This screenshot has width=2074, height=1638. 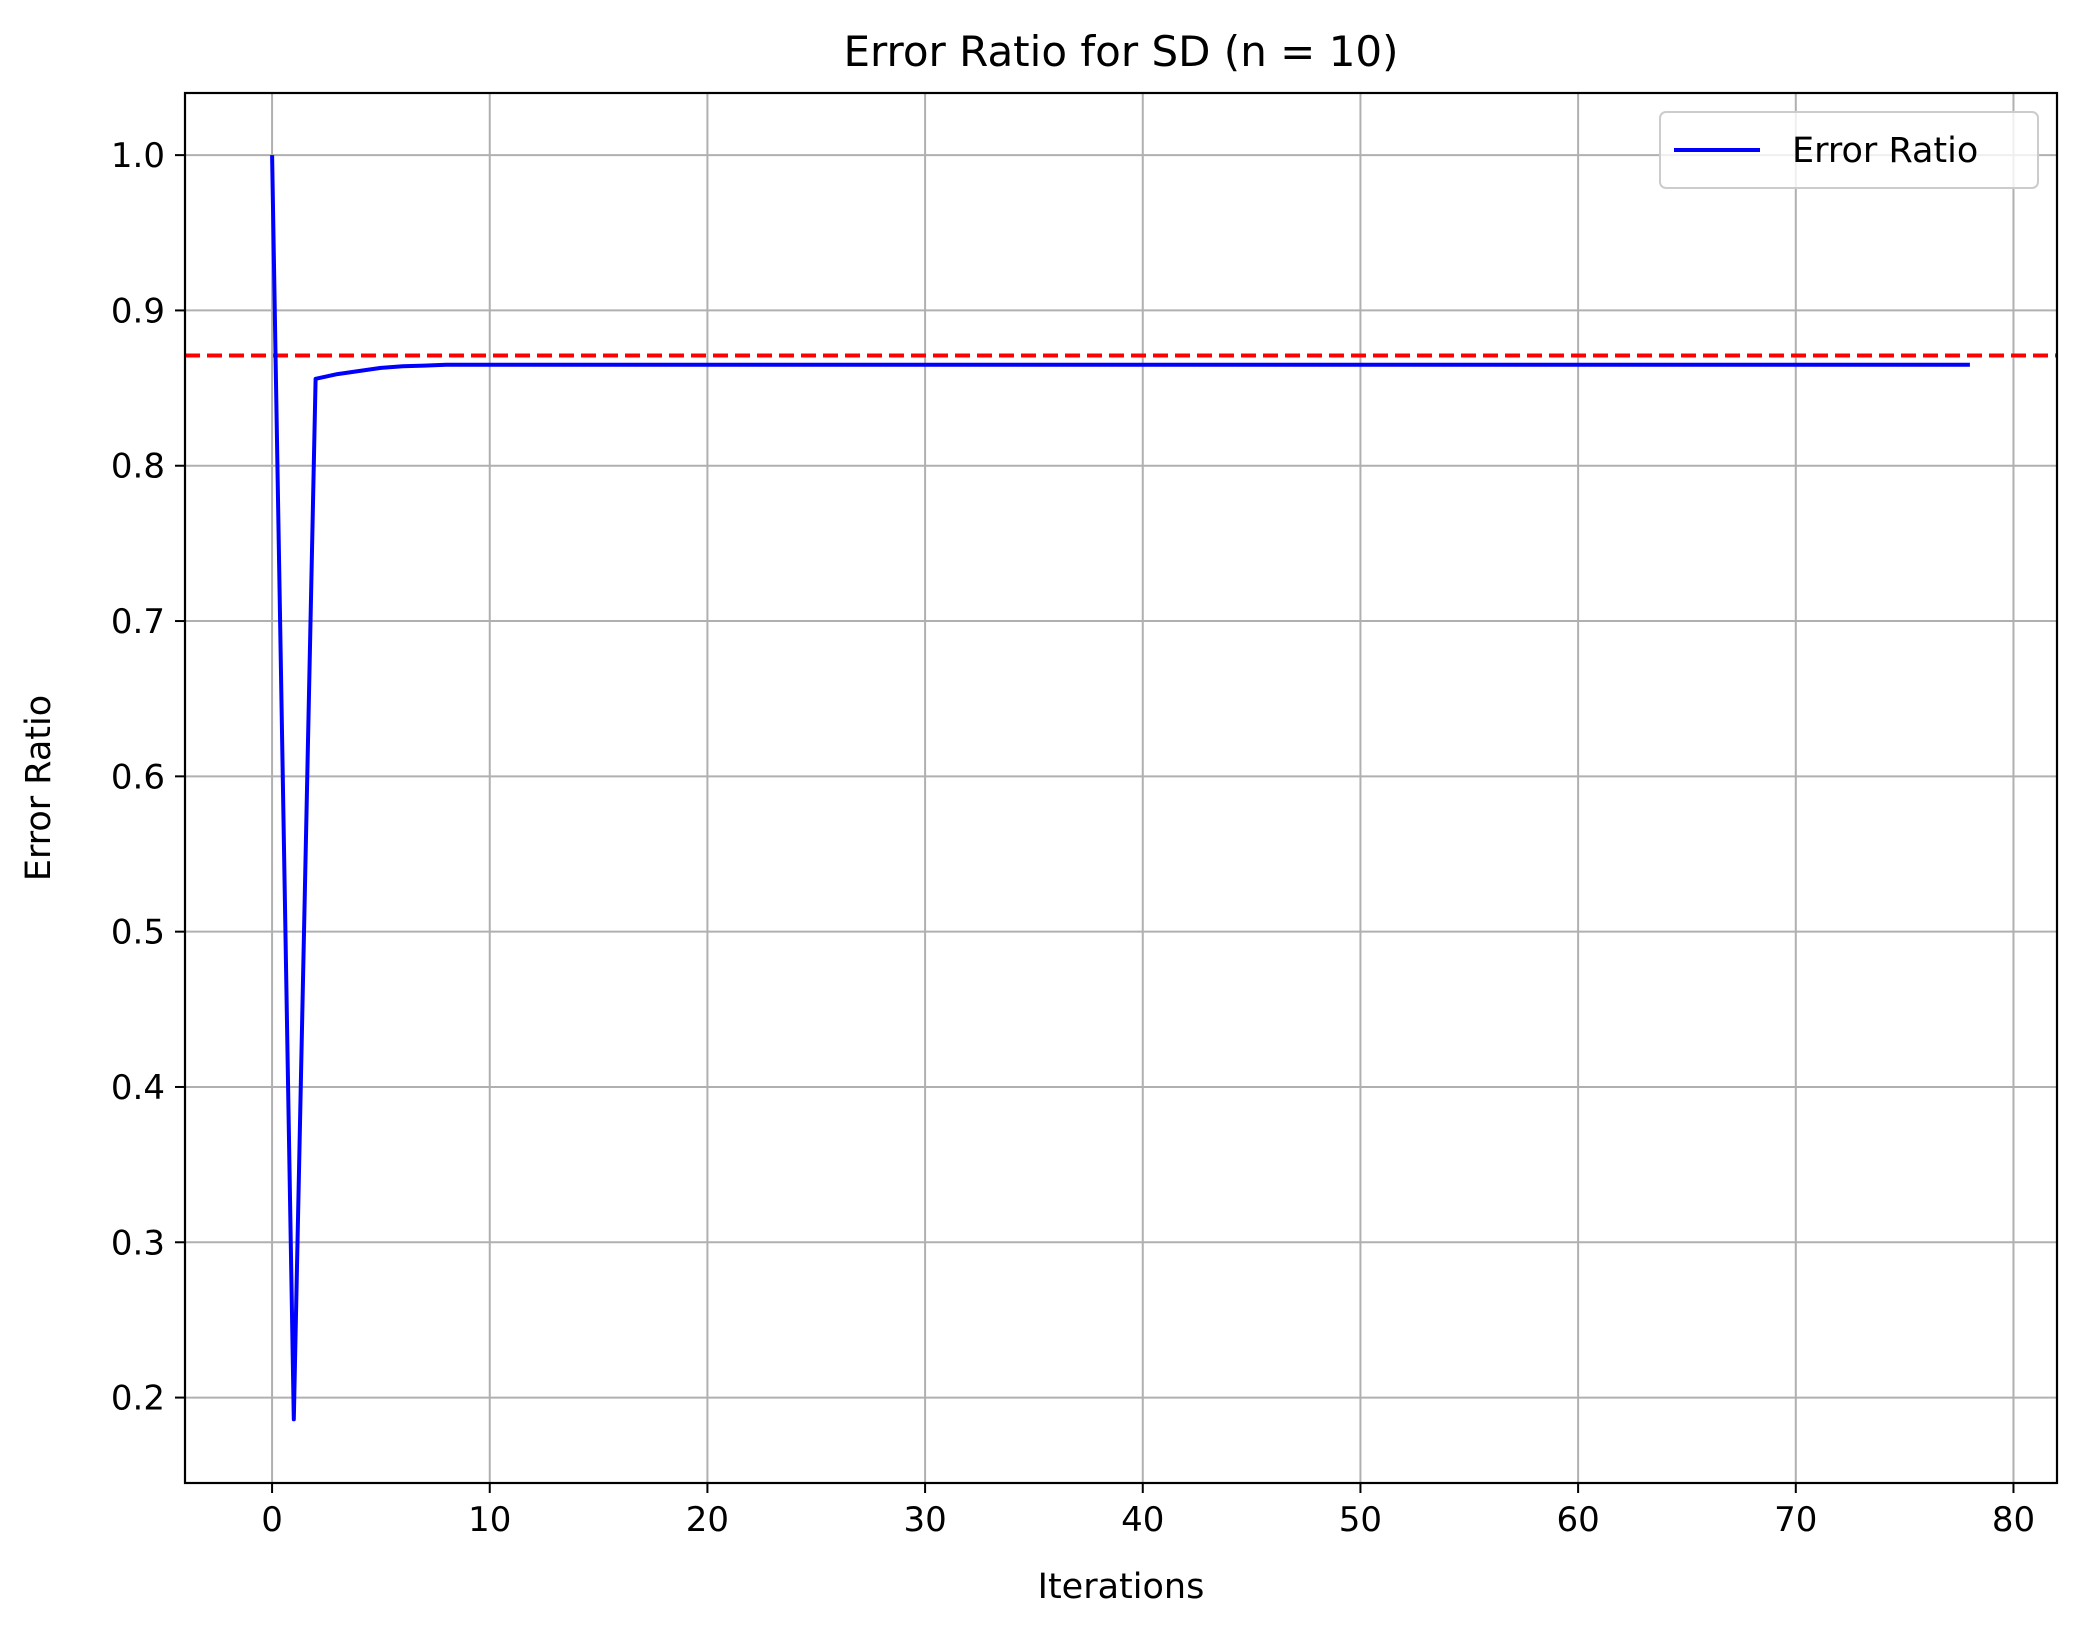 What do you see at coordinates (707, 1520) in the screenshot?
I see `x-tick-label: 20` at bounding box center [707, 1520].